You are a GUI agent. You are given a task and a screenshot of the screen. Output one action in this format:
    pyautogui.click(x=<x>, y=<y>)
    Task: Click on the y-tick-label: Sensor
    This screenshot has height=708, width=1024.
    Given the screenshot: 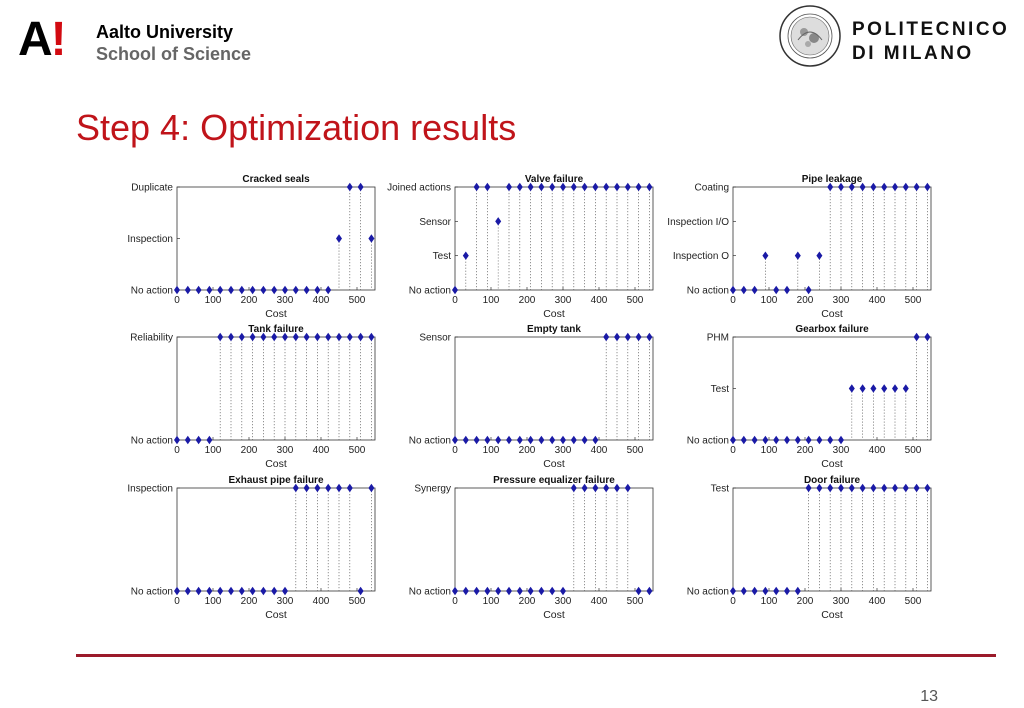 What is the action you would take?
    pyautogui.click(x=435, y=338)
    